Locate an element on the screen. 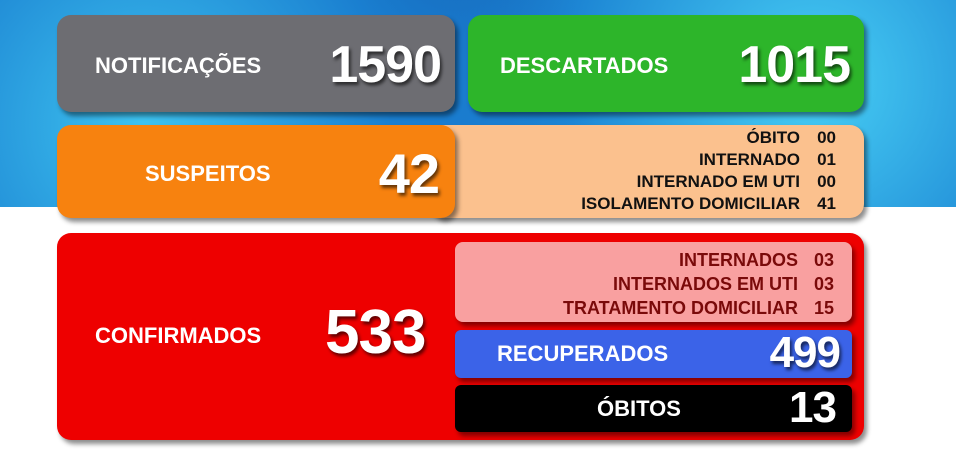 The image size is (956, 464). detail-row: INTERNADOS 03 is located at coordinates (698, 260).